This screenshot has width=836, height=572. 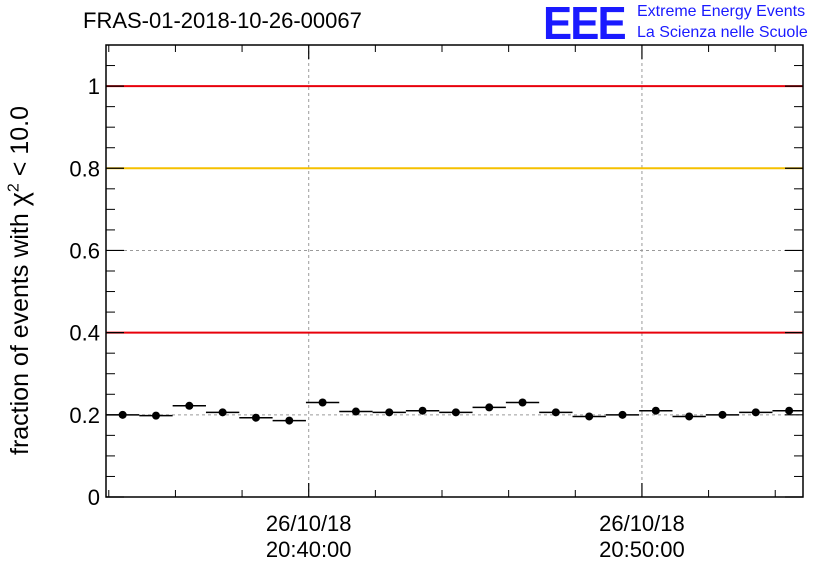 What do you see at coordinates (309, 549) in the screenshot?
I see `x-tick-label-time: 20:40:00` at bounding box center [309, 549].